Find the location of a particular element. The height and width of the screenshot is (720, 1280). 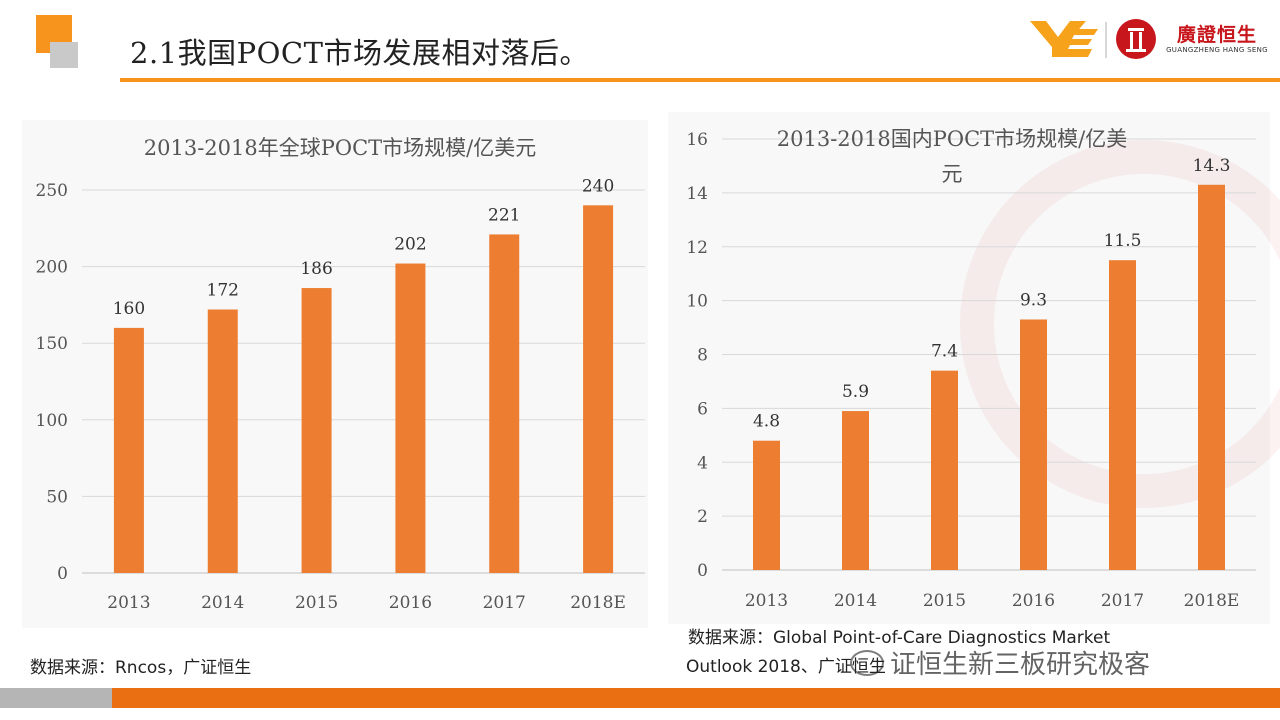

left-y-tick-label: 200 is located at coordinates (52, 268).